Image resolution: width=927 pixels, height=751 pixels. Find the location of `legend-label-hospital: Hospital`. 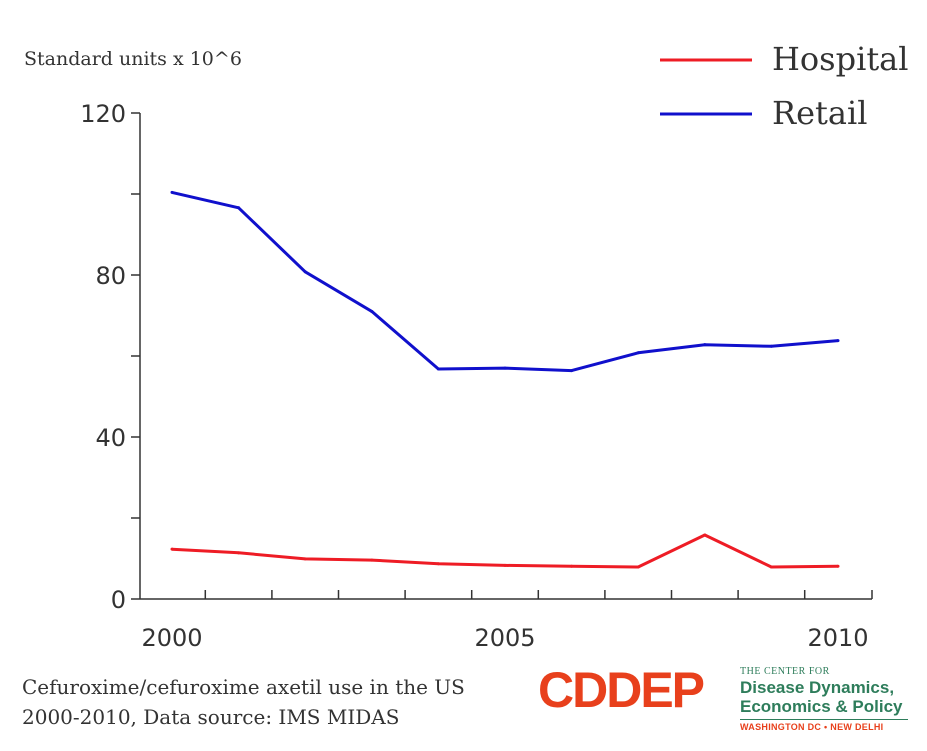

legend-label-hospital: Hospital is located at coordinates (840, 59).